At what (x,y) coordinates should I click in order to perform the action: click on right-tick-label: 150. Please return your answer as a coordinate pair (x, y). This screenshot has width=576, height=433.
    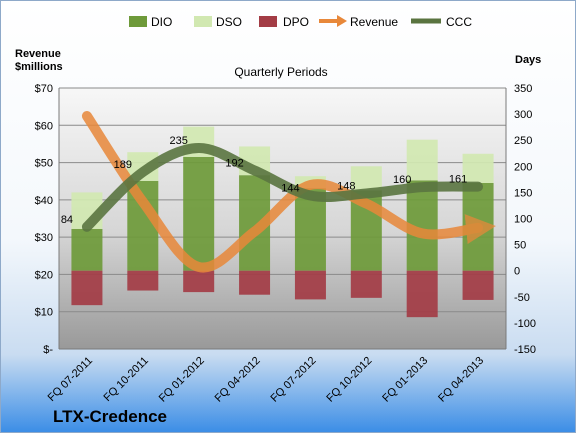
    Looking at the image, I should click on (523, 193).